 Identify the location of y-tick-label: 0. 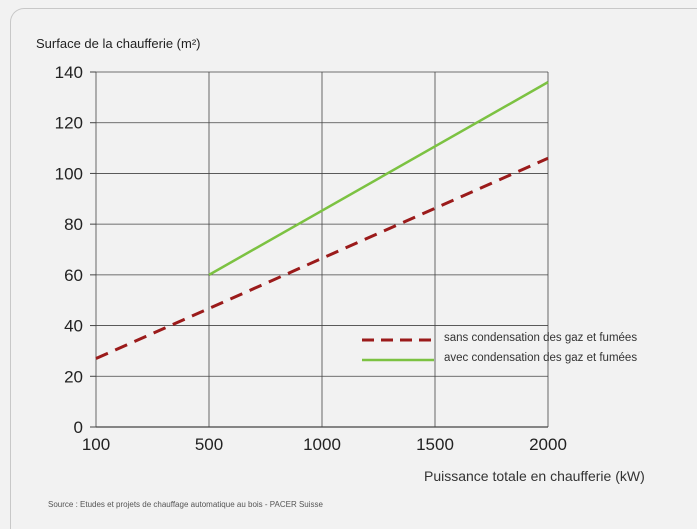
(78, 427).